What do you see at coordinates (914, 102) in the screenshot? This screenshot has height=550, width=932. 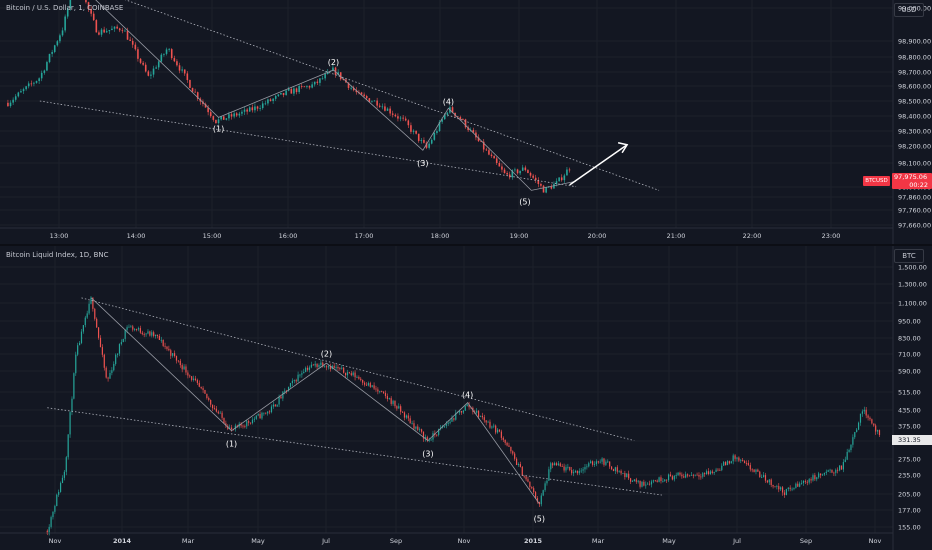 I see `price-tick-label: 98,500.00` at bounding box center [914, 102].